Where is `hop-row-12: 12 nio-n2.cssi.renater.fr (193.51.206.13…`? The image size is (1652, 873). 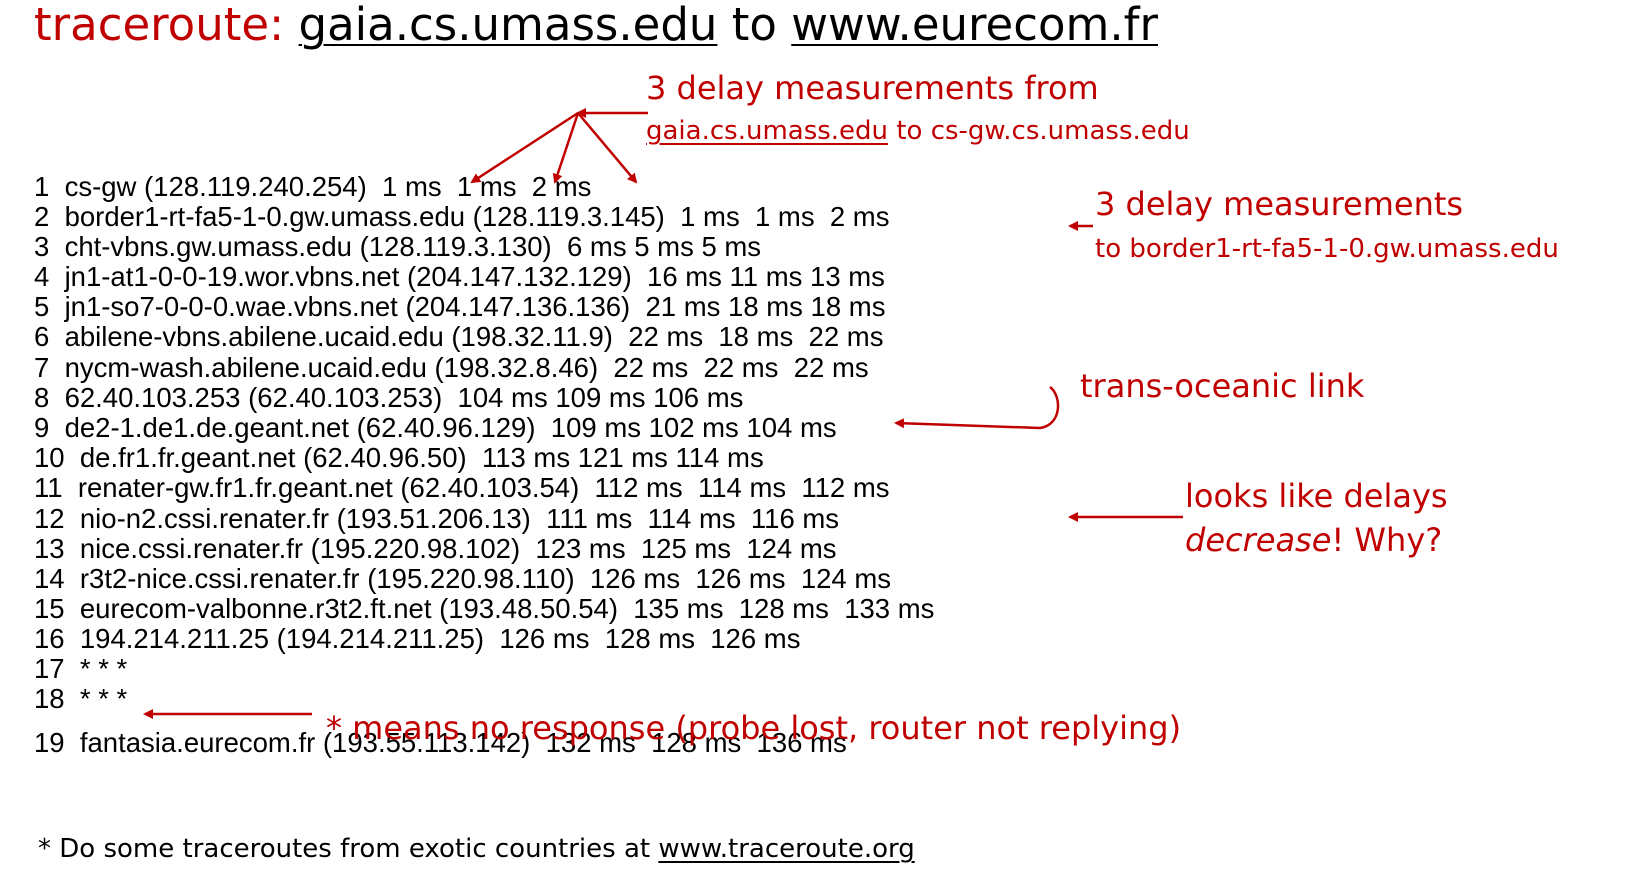 hop-row-12: 12 nio-n2.cssi.renater.fr (193.51.206.13… is located at coordinates (437, 518).